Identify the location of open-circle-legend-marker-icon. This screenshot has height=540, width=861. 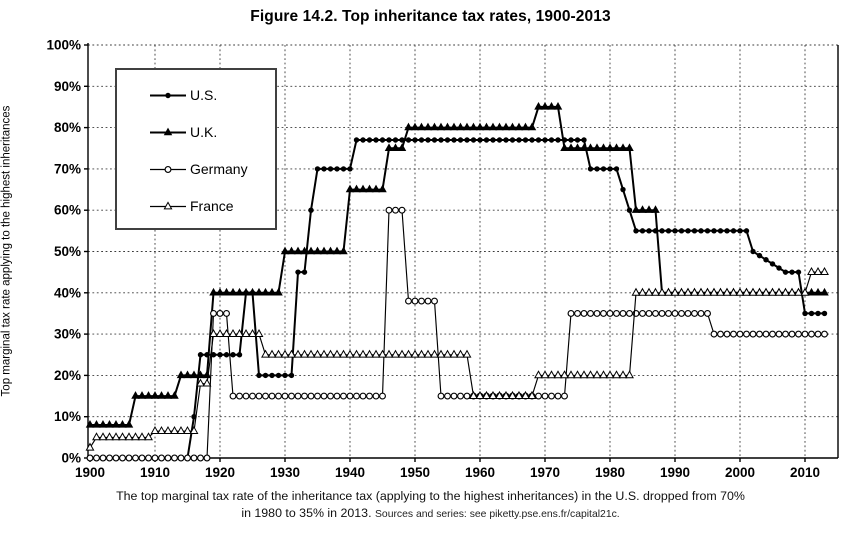
(168, 169).